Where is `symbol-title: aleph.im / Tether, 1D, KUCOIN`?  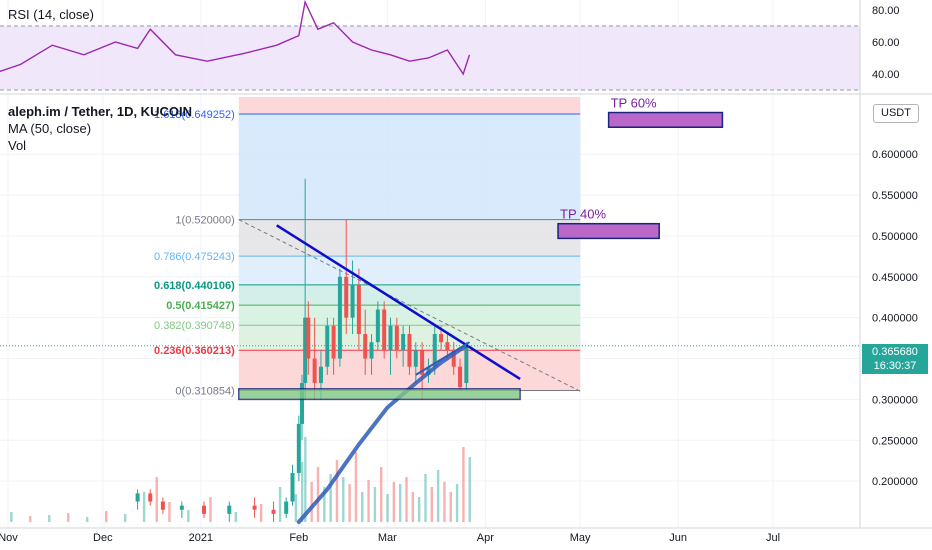 symbol-title: aleph.im / Tether, 1D, KUCOIN is located at coordinates (100, 111).